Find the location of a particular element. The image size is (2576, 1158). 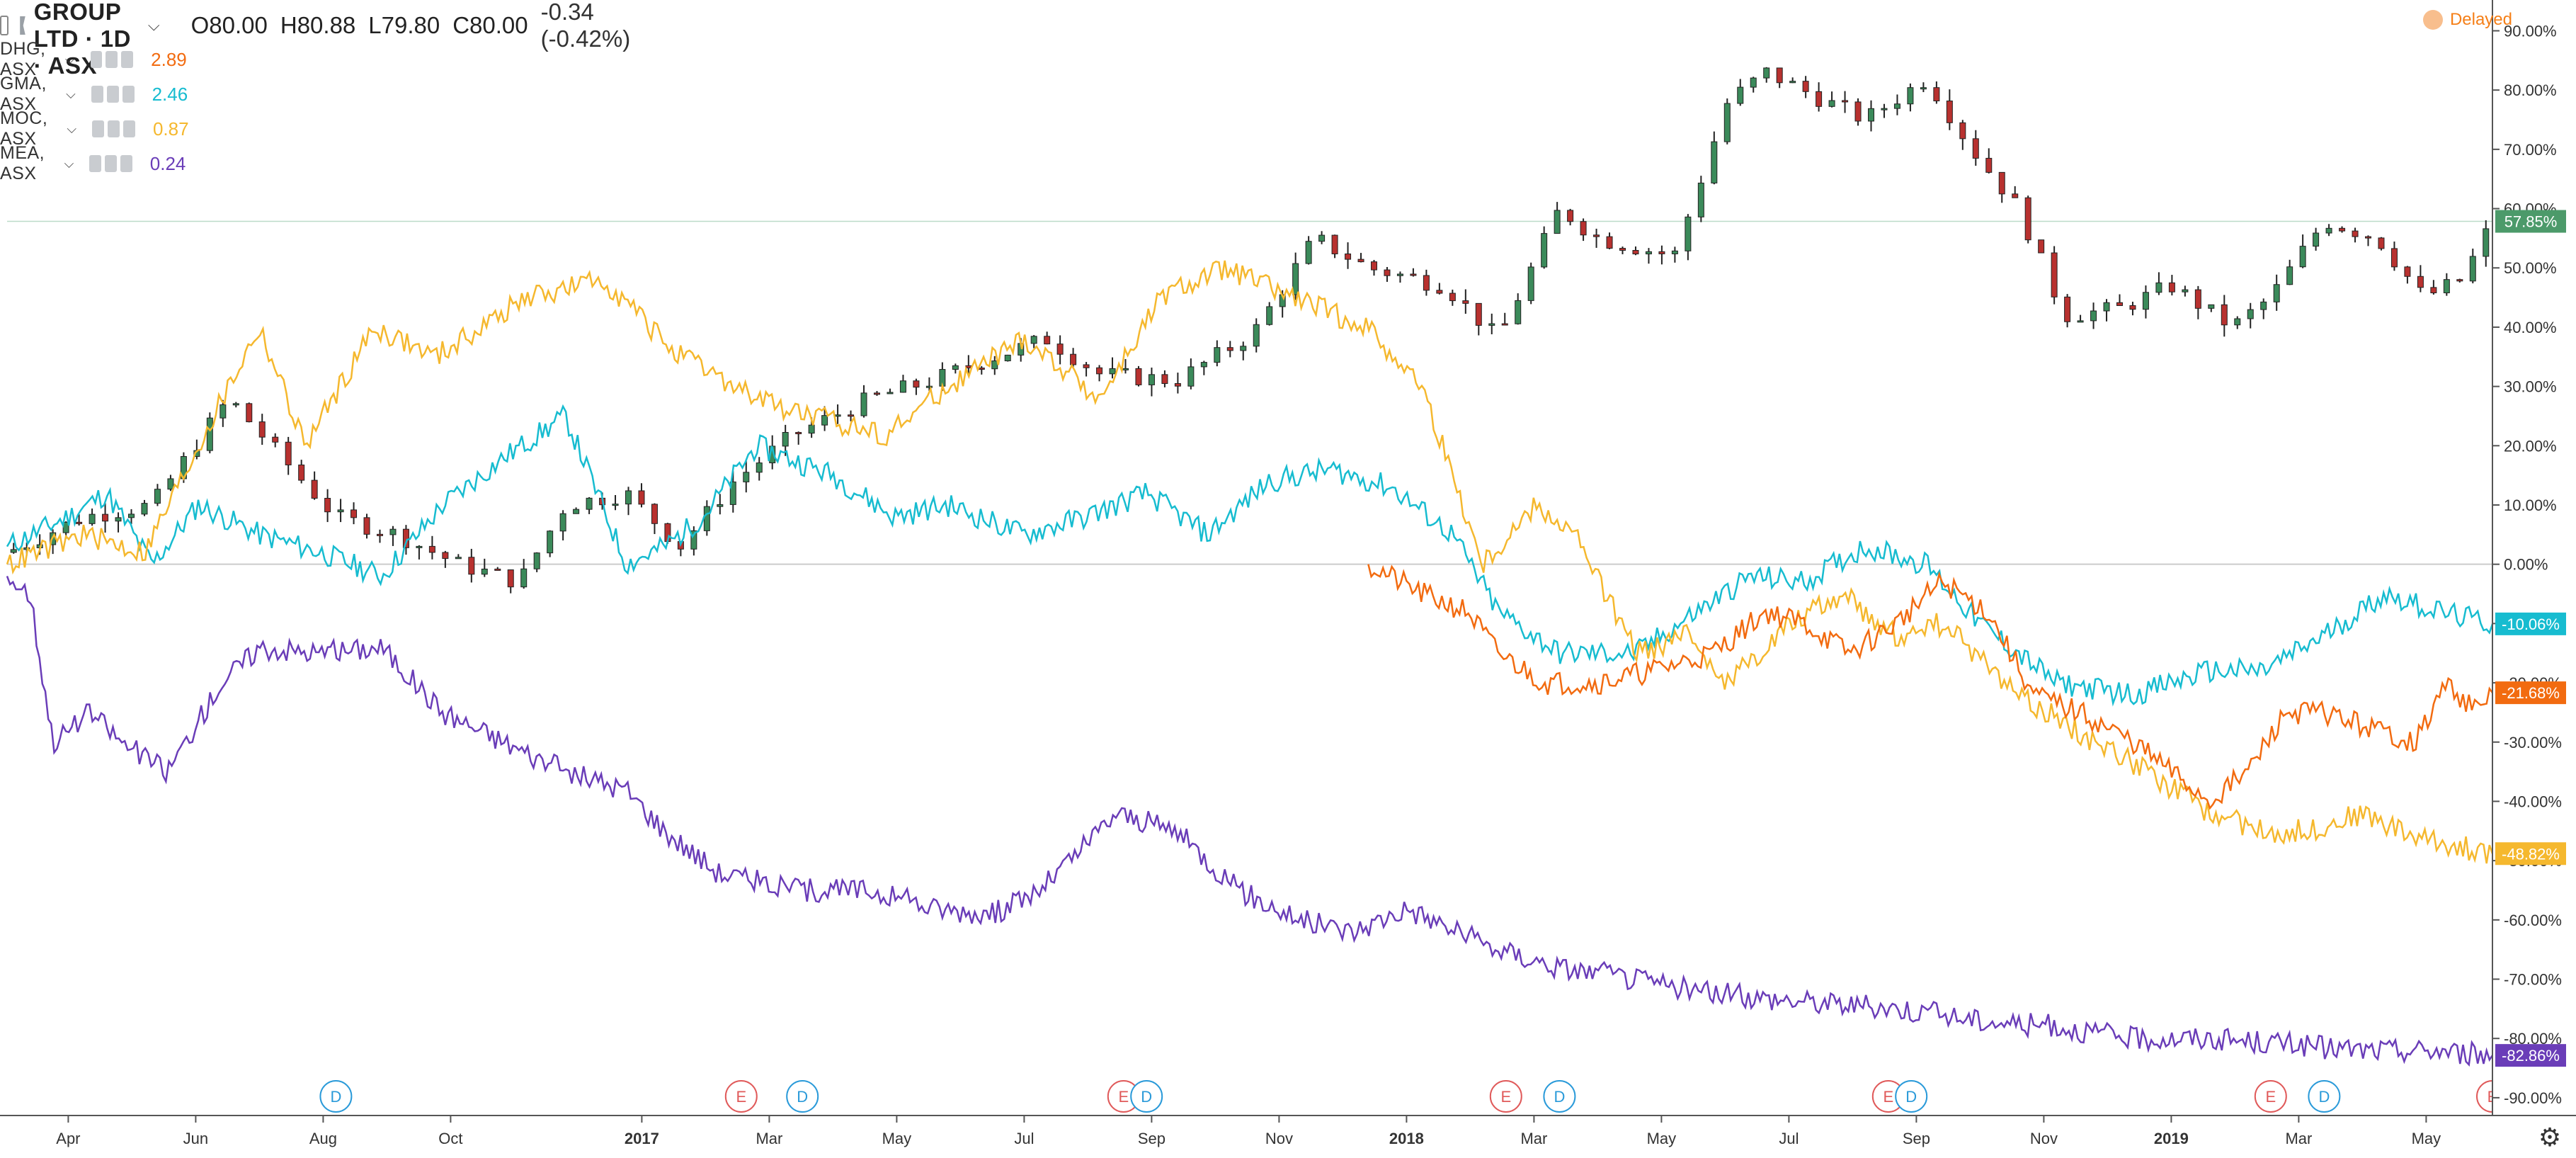

comparison-value: 2.46 is located at coordinates (170, 94).